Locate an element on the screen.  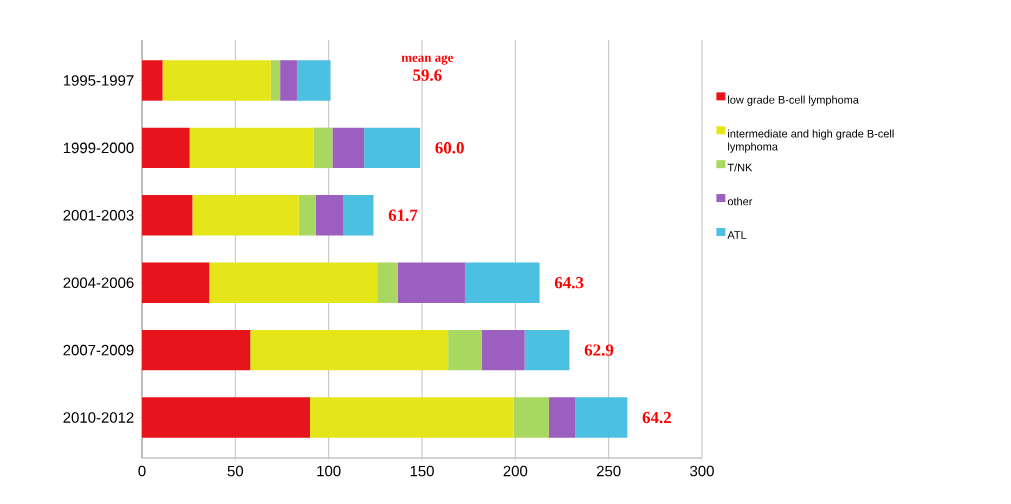
annotation: 64.3 is located at coordinates (569, 282).